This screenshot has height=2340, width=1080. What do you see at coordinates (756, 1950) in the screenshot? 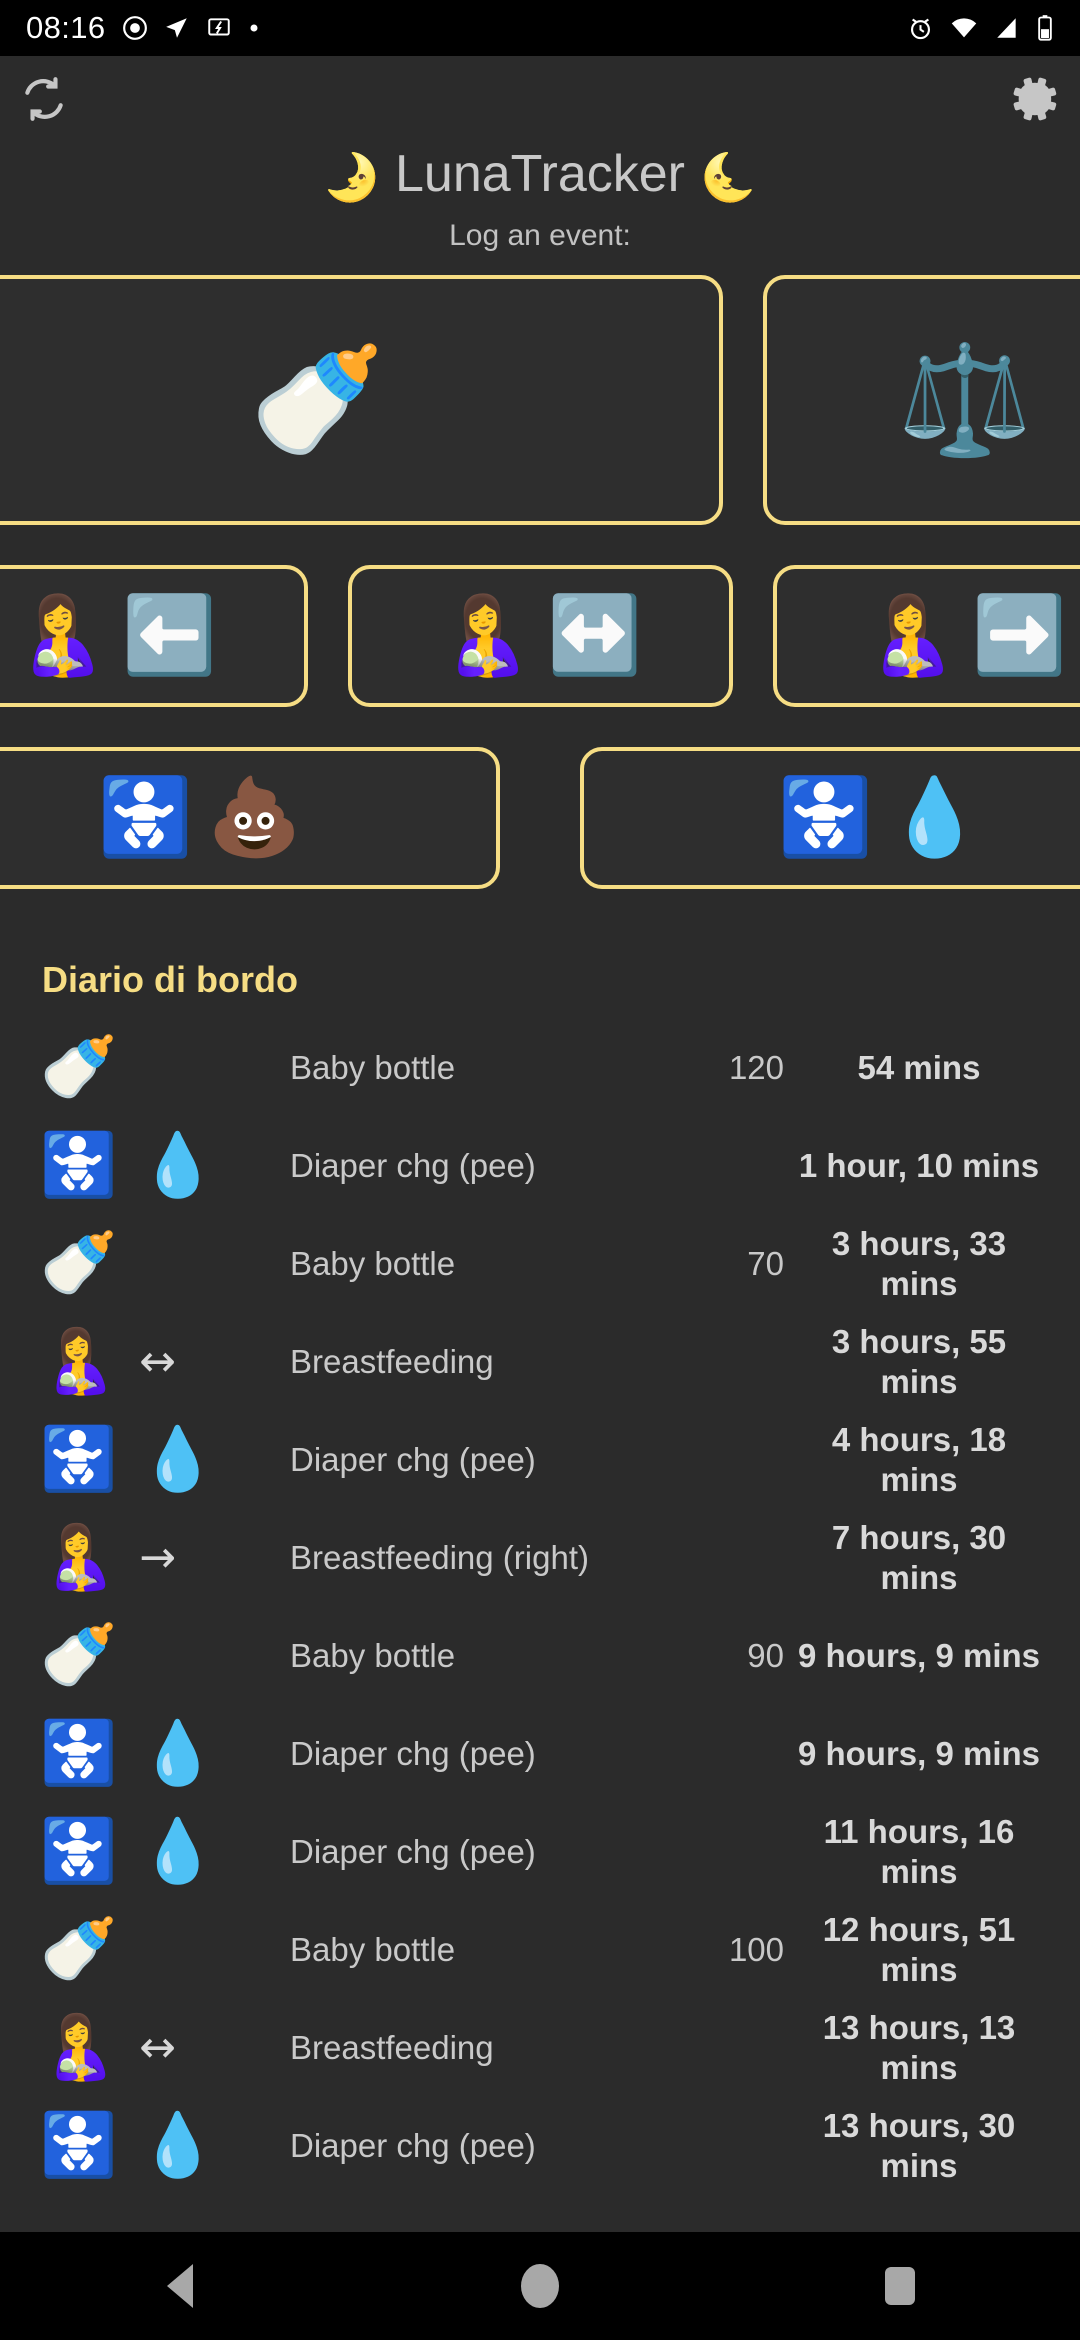
I see `log-row-amount: 100` at bounding box center [756, 1950].